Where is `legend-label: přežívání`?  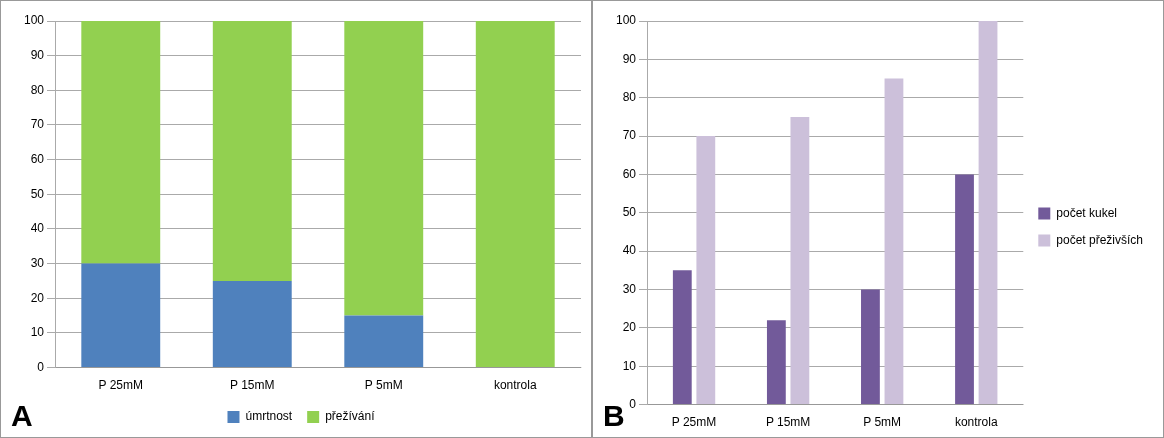 legend-label: přežívání is located at coordinates (350, 416).